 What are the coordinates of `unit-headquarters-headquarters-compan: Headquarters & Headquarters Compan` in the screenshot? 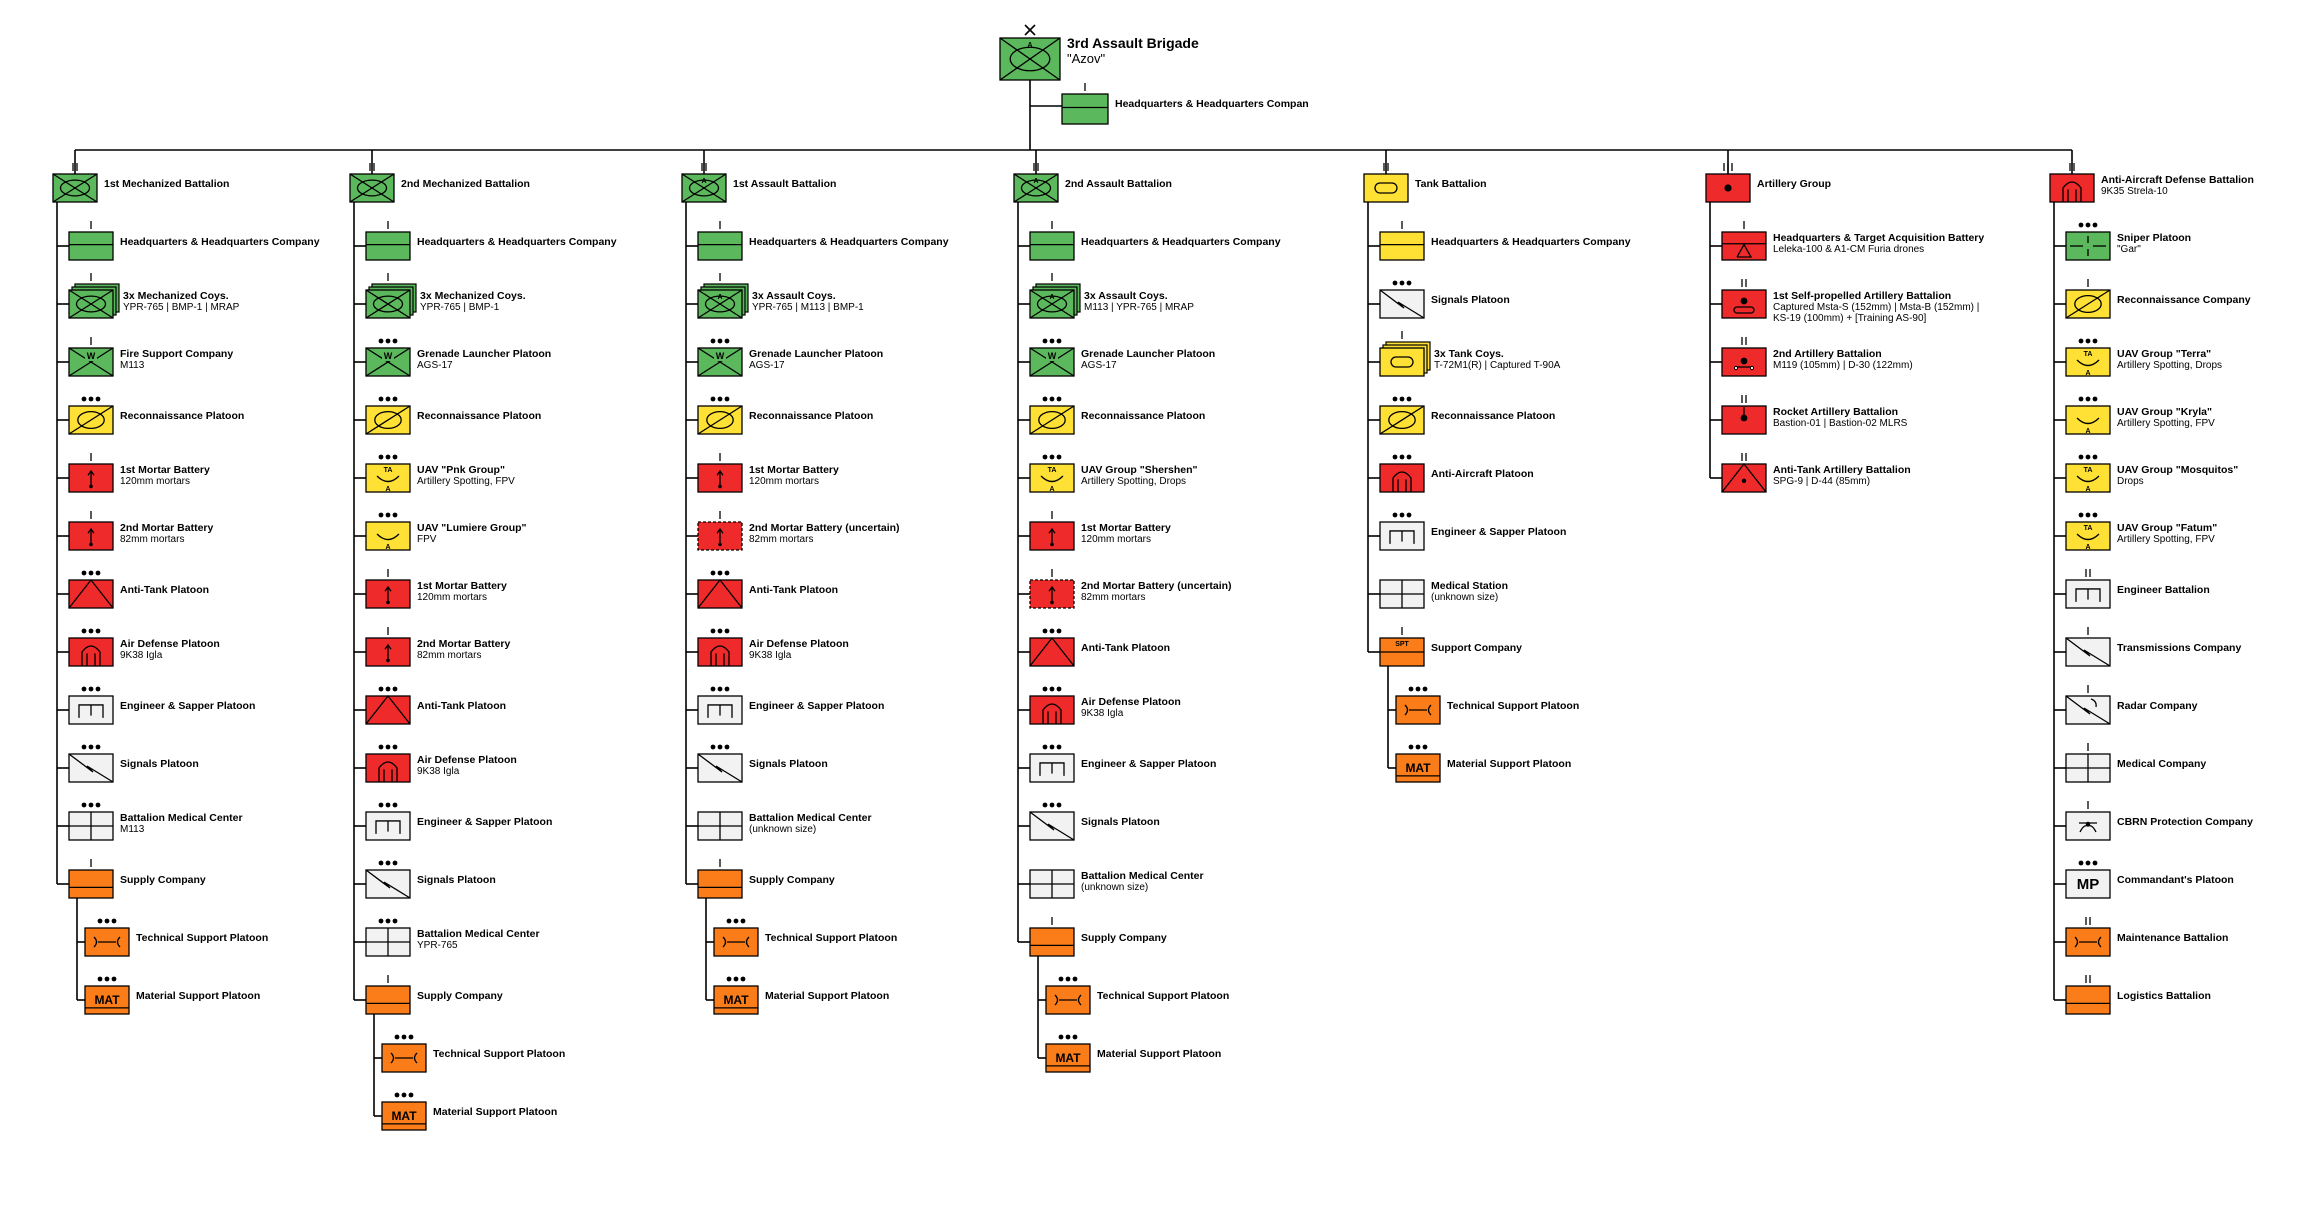 It's located at (1185, 104).